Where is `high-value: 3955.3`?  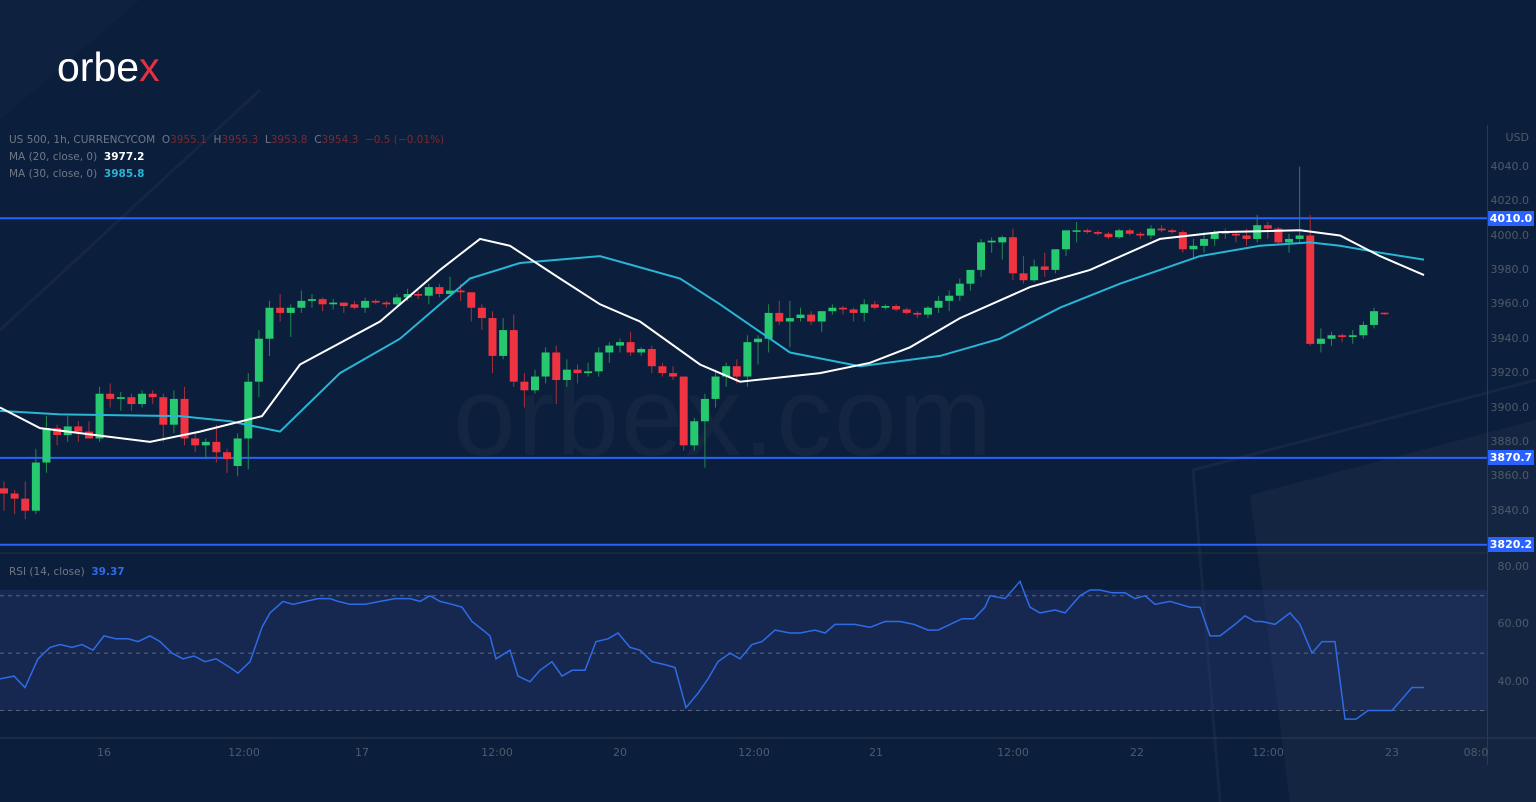
high-value: 3955.3 is located at coordinates (240, 140).